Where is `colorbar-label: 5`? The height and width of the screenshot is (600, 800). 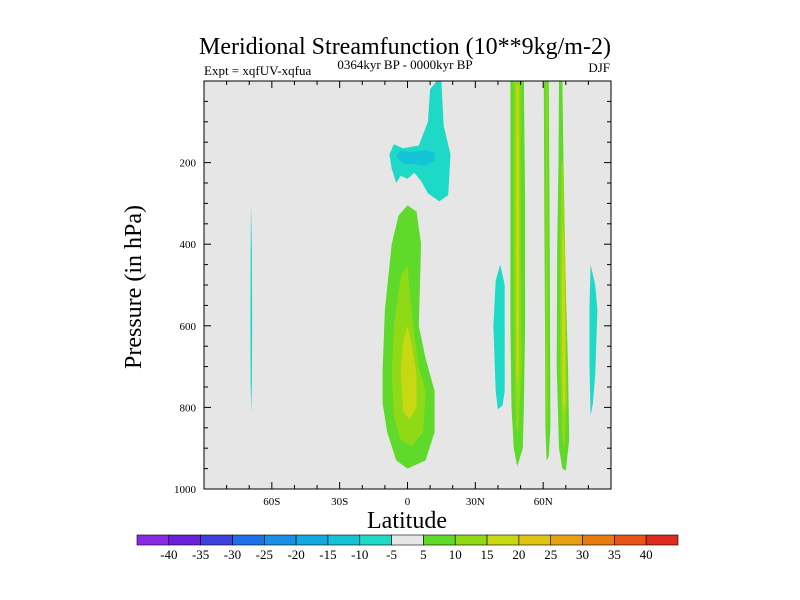 colorbar-label: 5 is located at coordinates (423, 554).